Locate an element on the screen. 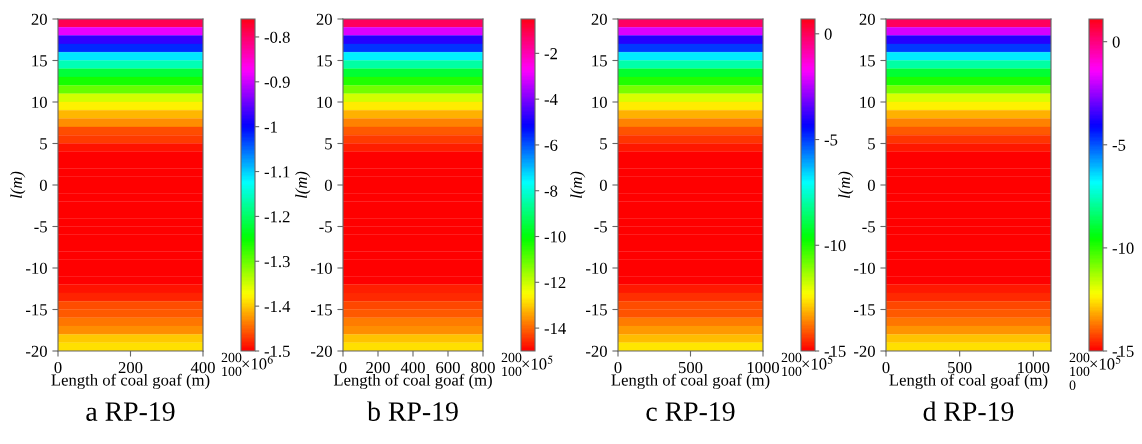 The height and width of the screenshot is (444, 1142). color-bar-label: -4 is located at coordinates (551, 99).